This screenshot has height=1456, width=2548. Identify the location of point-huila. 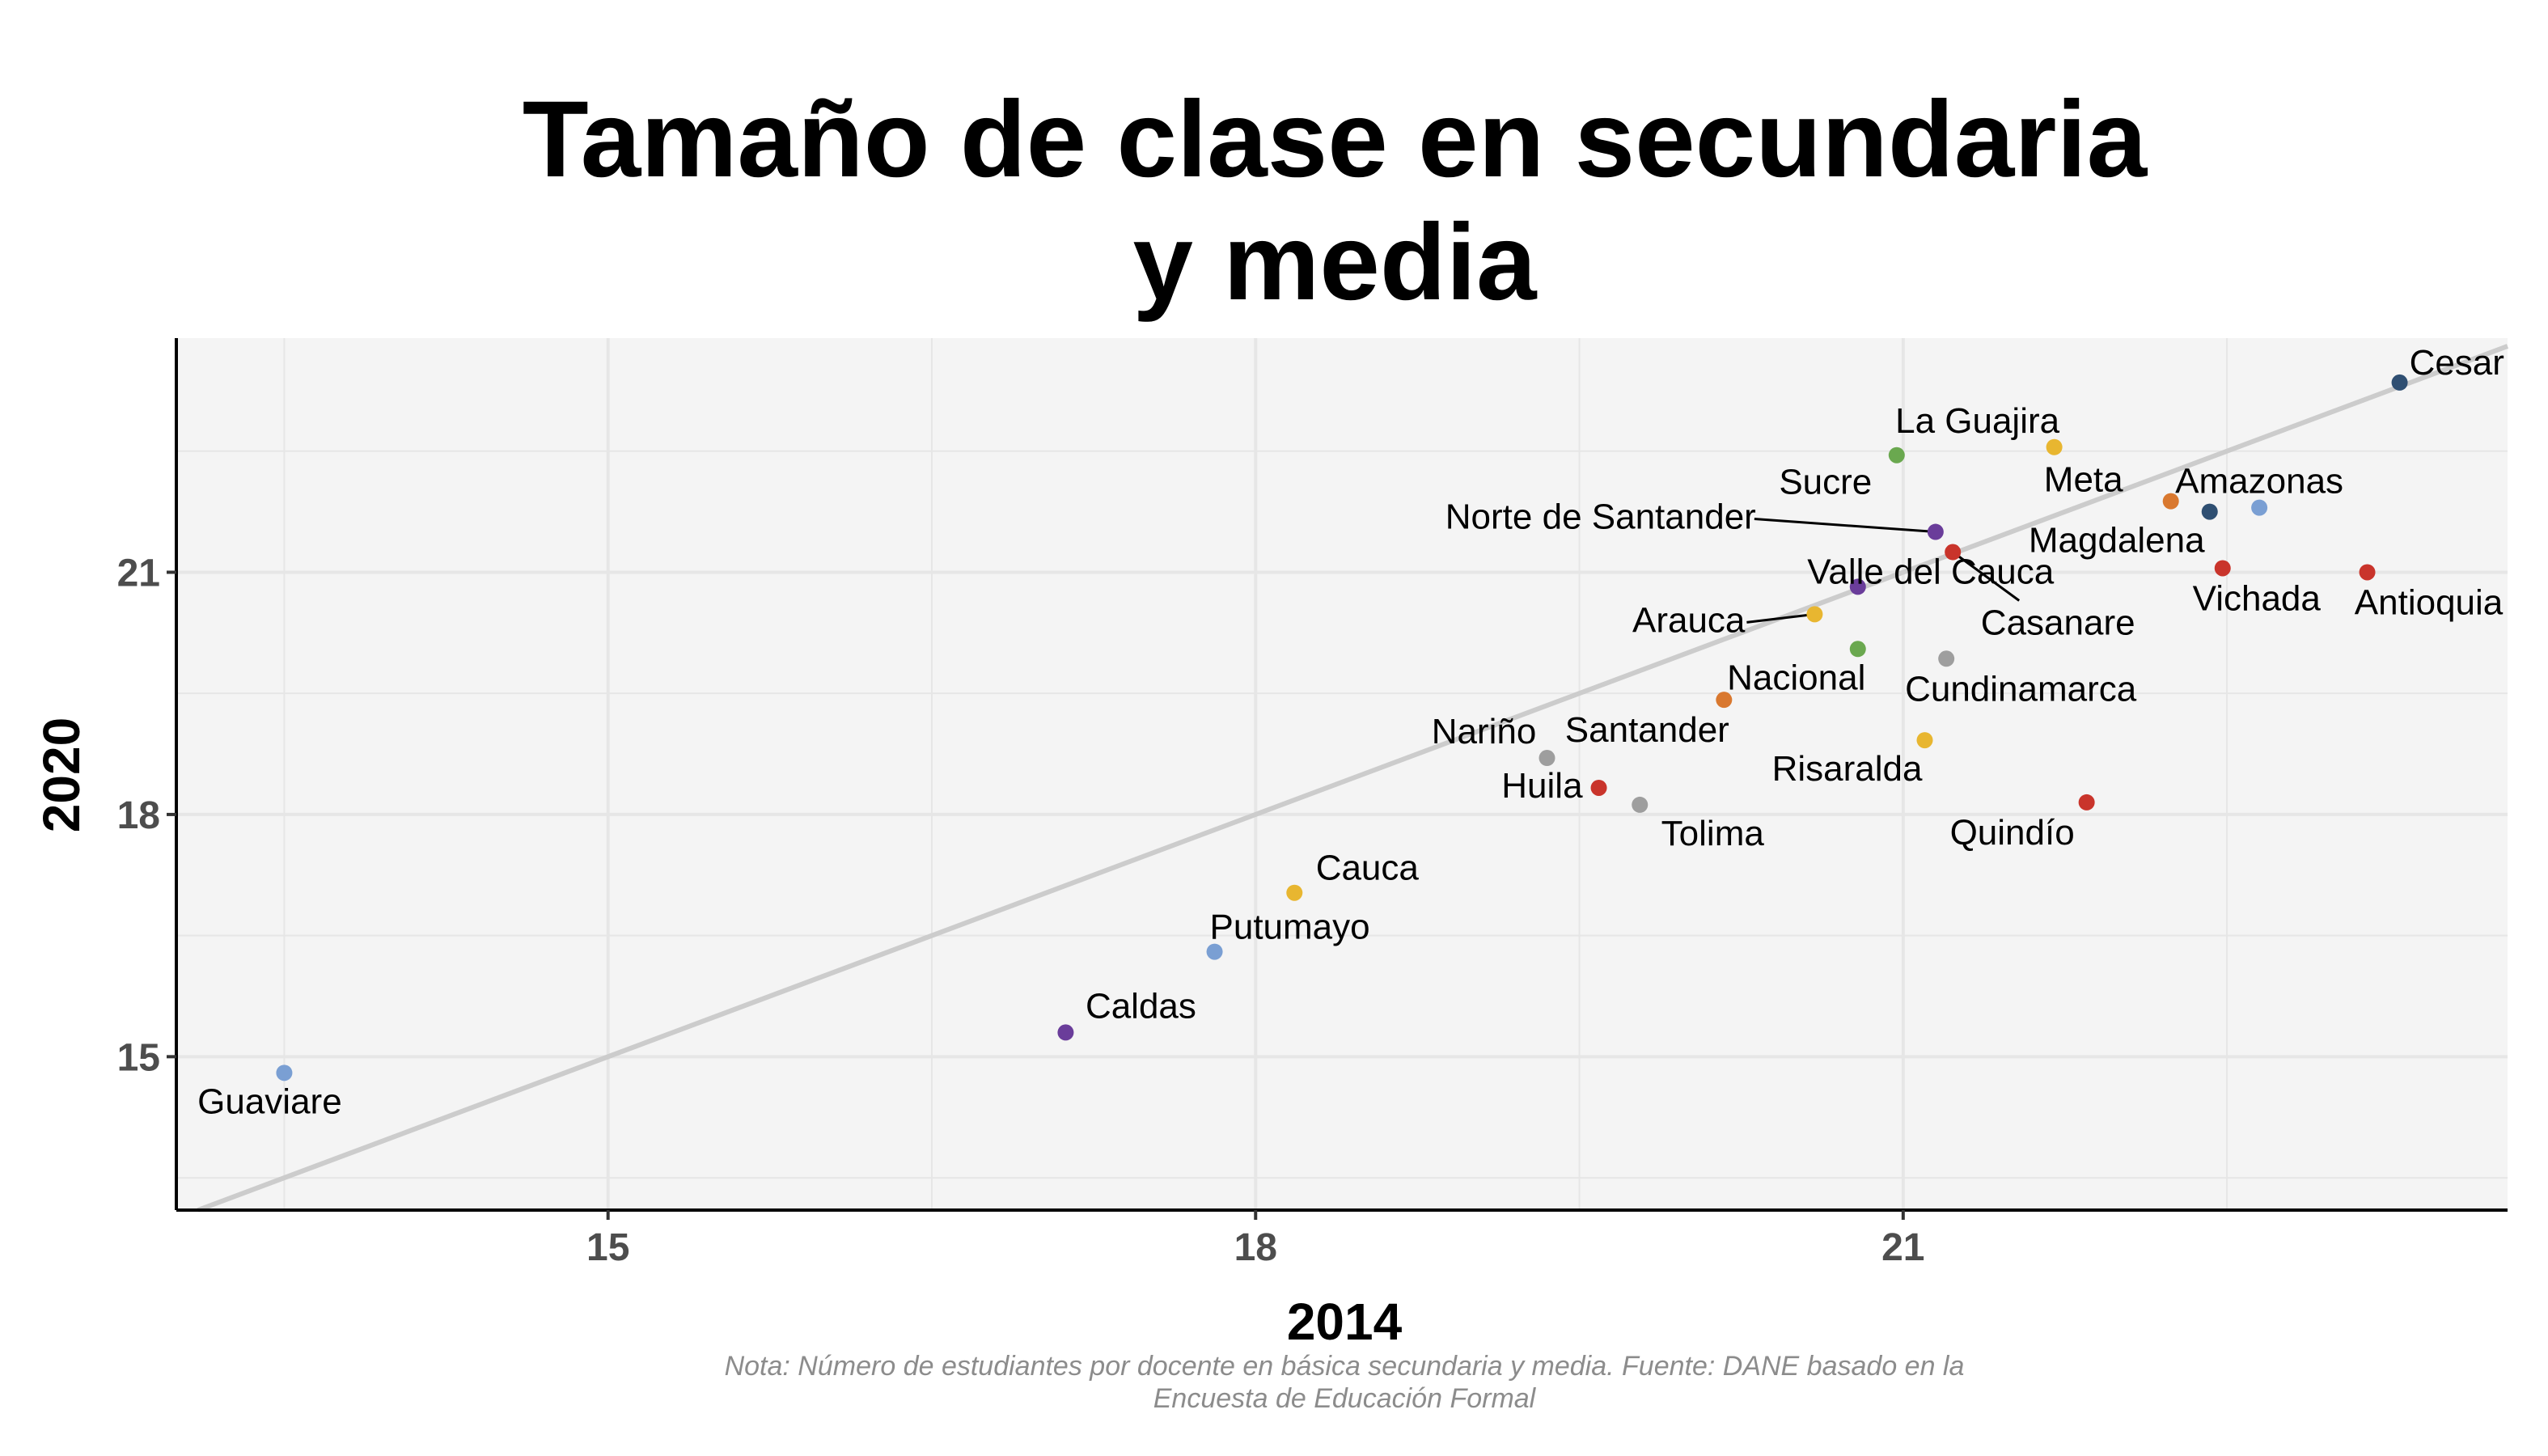
(1598, 787).